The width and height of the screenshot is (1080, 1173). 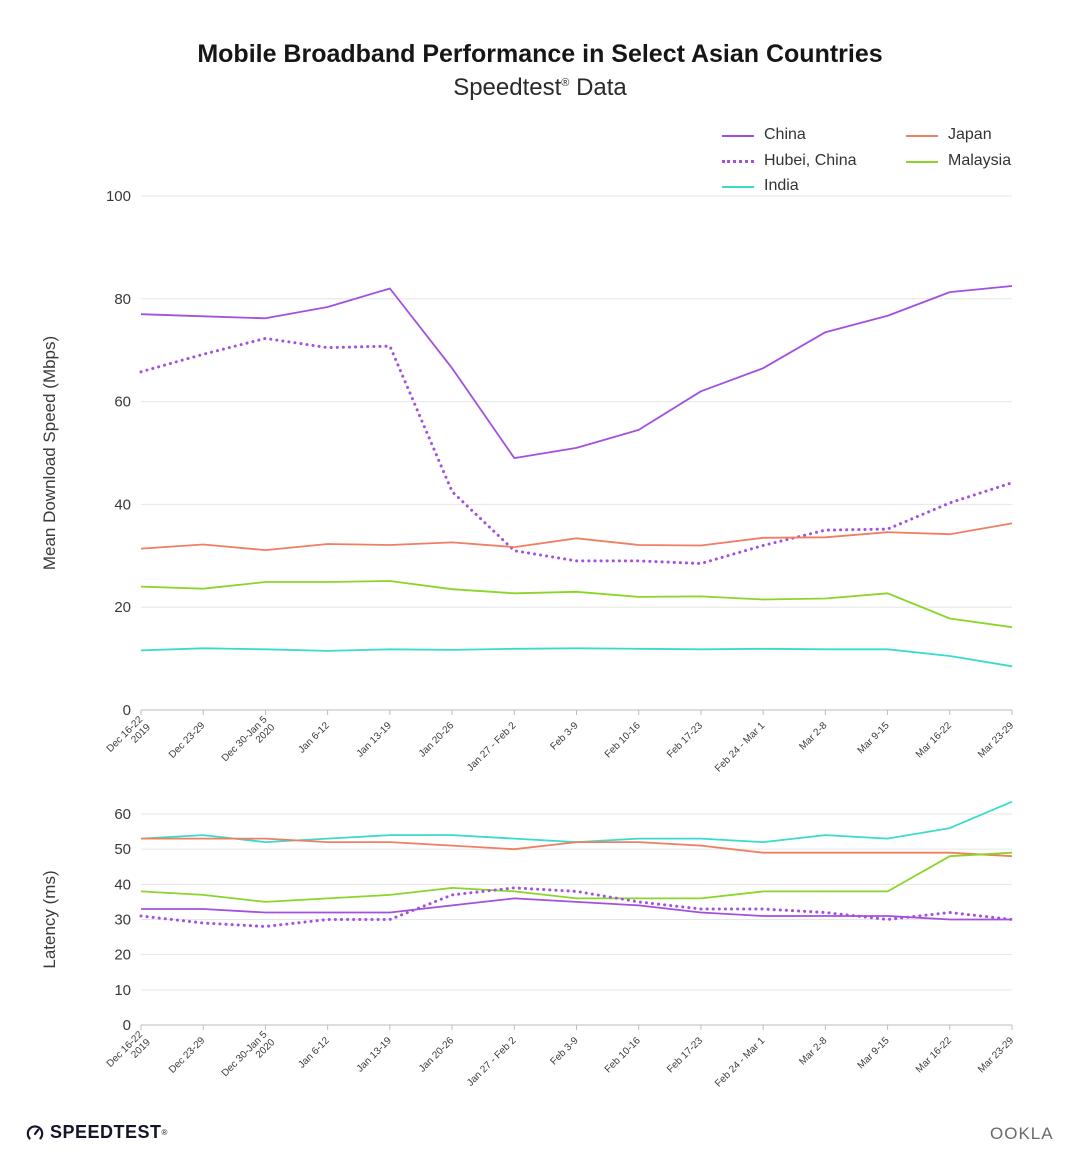 I want to click on y-tick-label: 10, so click(x=122, y=990).